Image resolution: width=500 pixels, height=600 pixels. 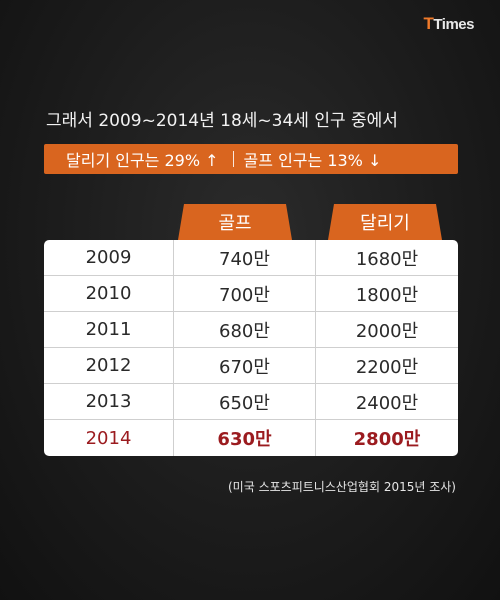 I want to click on running-cell: 1680만, so click(x=386, y=257).